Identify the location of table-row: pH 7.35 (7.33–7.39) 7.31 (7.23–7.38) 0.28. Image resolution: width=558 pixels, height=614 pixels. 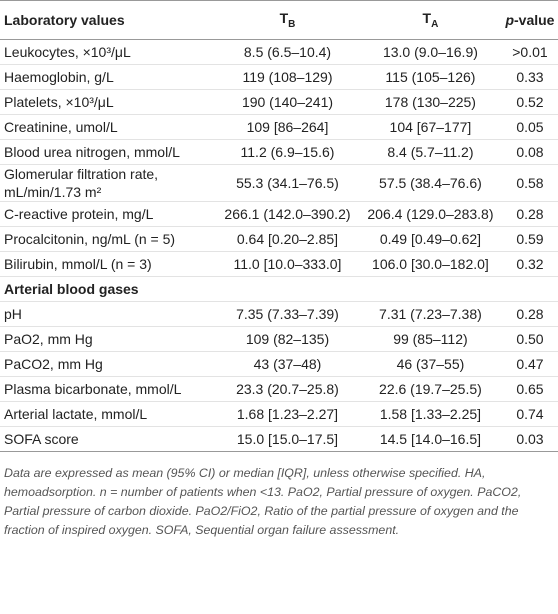
(279, 314).